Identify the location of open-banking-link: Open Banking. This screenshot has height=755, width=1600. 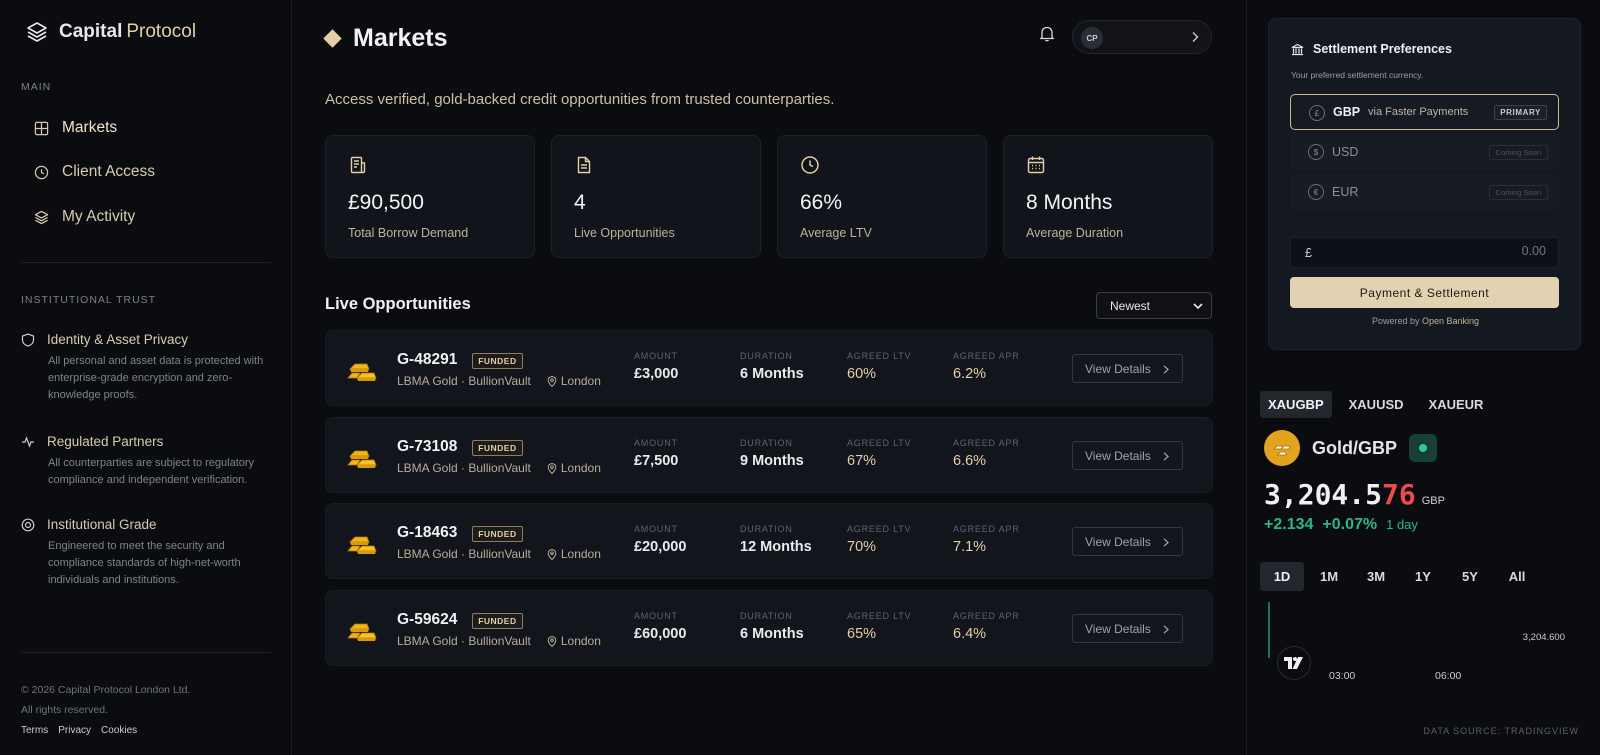
(1451, 321).